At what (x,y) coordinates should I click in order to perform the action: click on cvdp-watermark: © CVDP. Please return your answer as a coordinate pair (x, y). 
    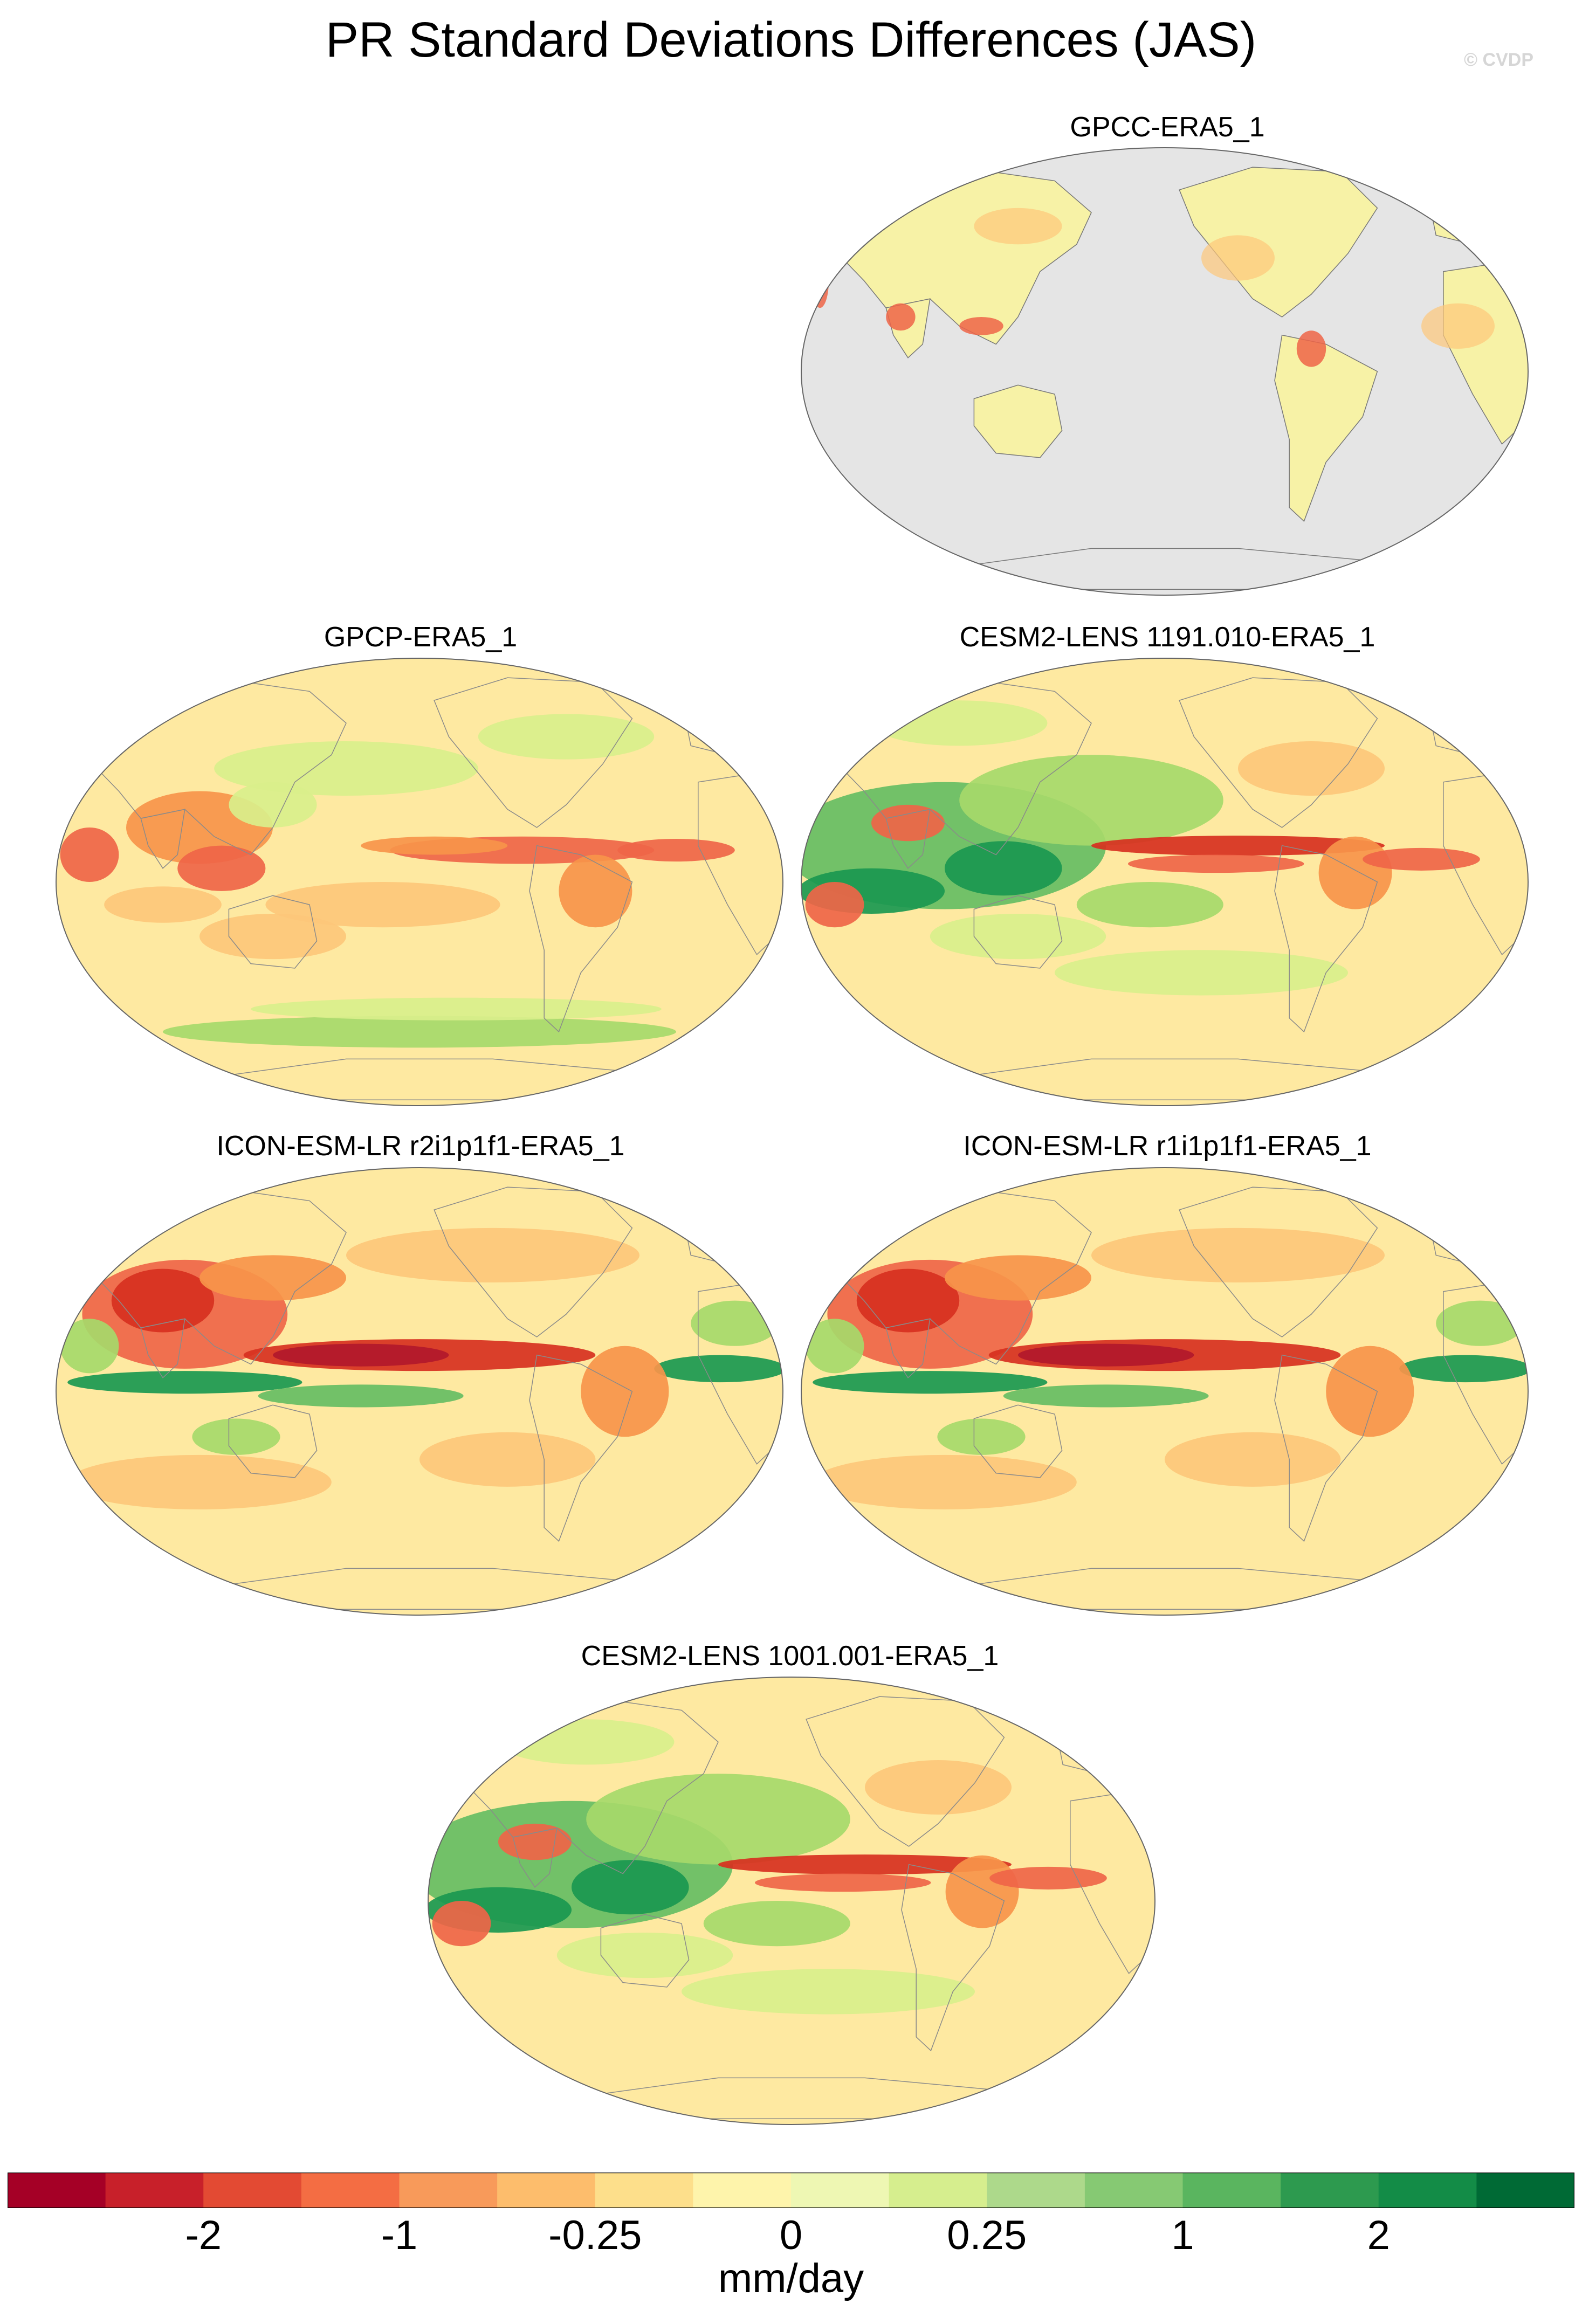
    Looking at the image, I should click on (1498, 60).